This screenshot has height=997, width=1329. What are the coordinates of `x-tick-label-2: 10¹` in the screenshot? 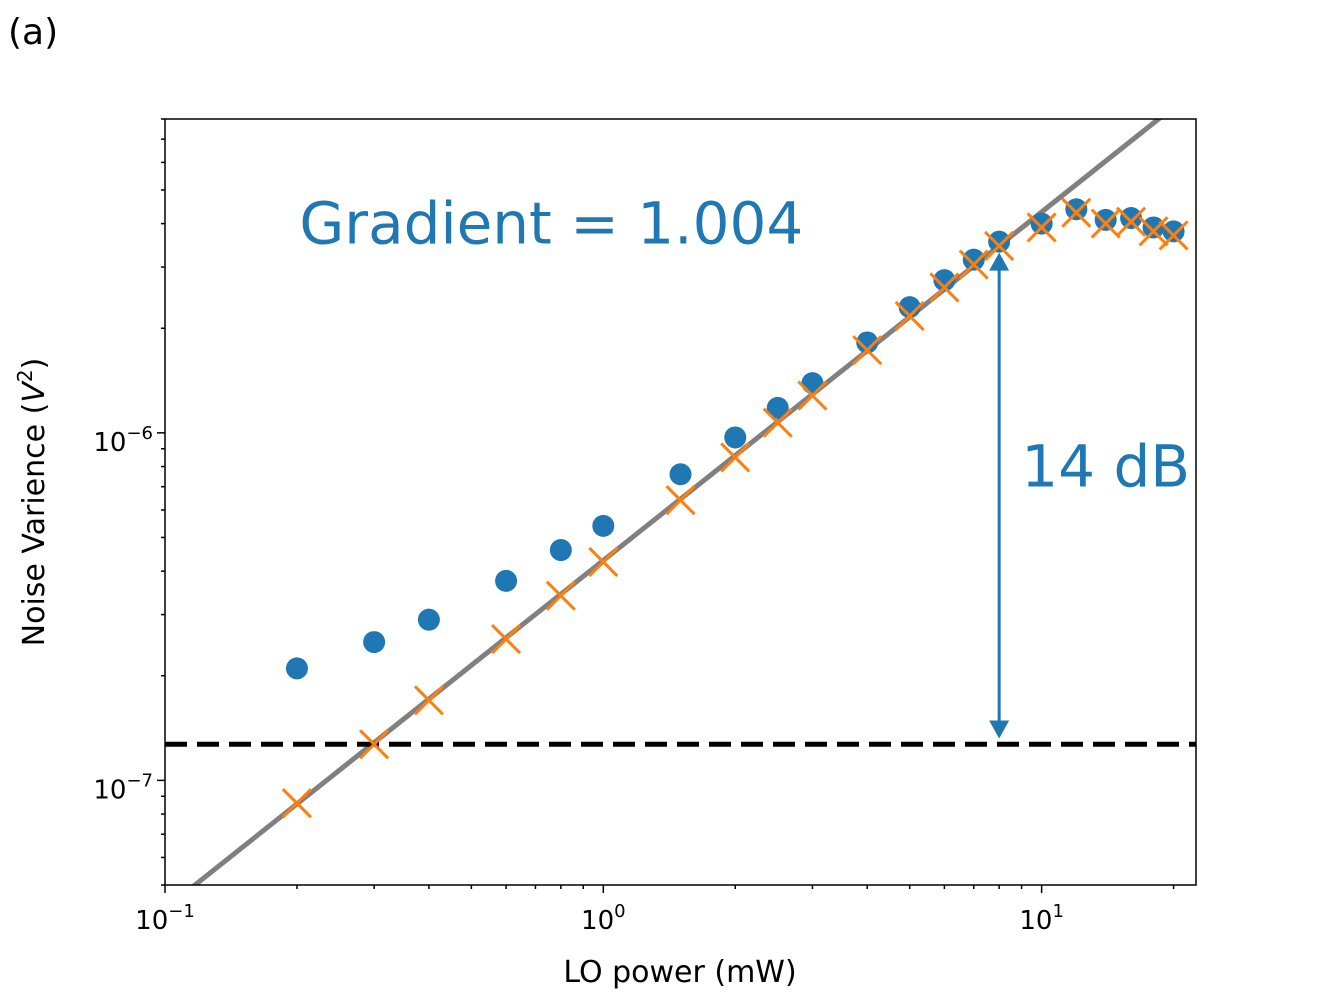 It's located at (1041, 918).